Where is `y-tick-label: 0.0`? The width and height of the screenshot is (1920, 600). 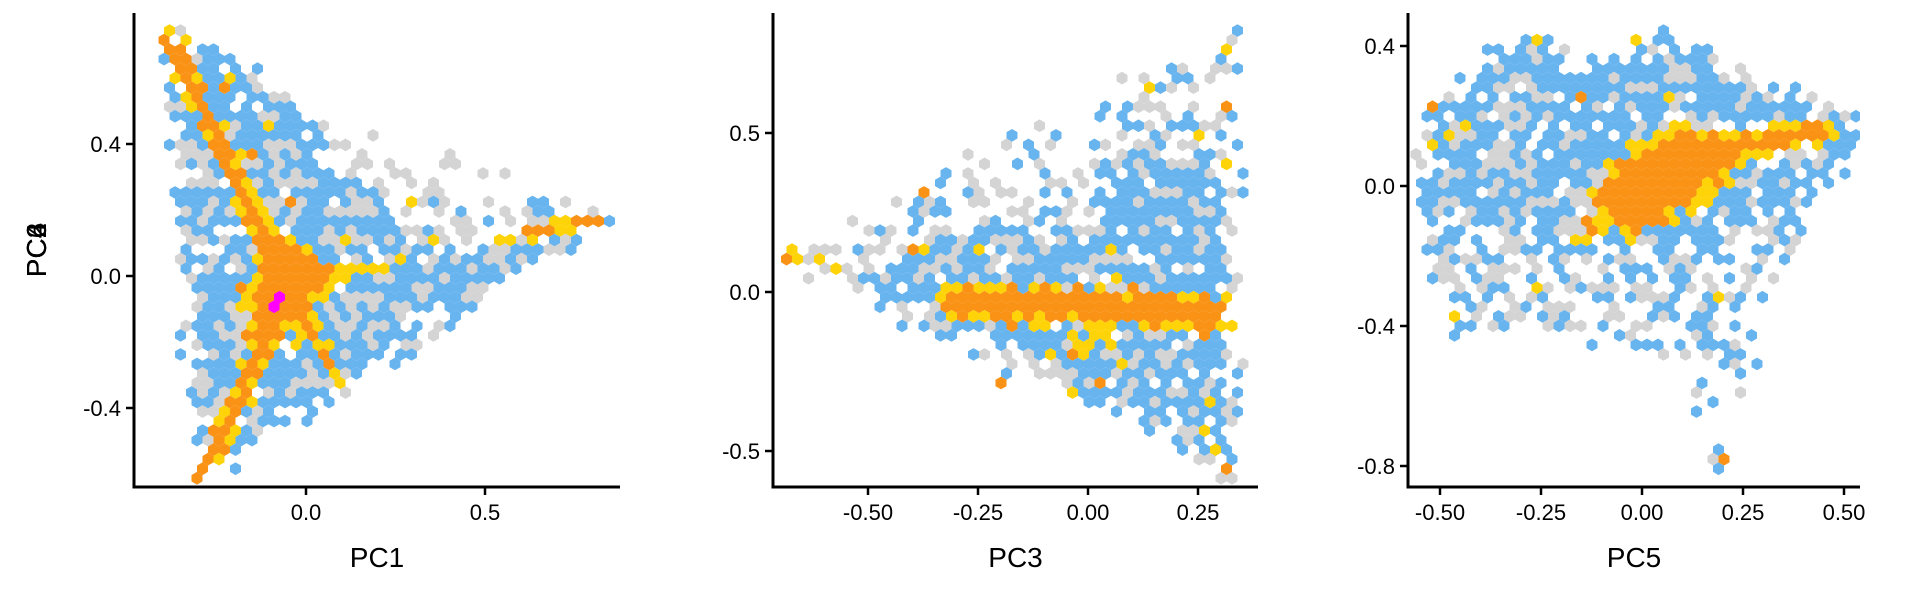
y-tick-label: 0.0 is located at coordinates (1379, 186).